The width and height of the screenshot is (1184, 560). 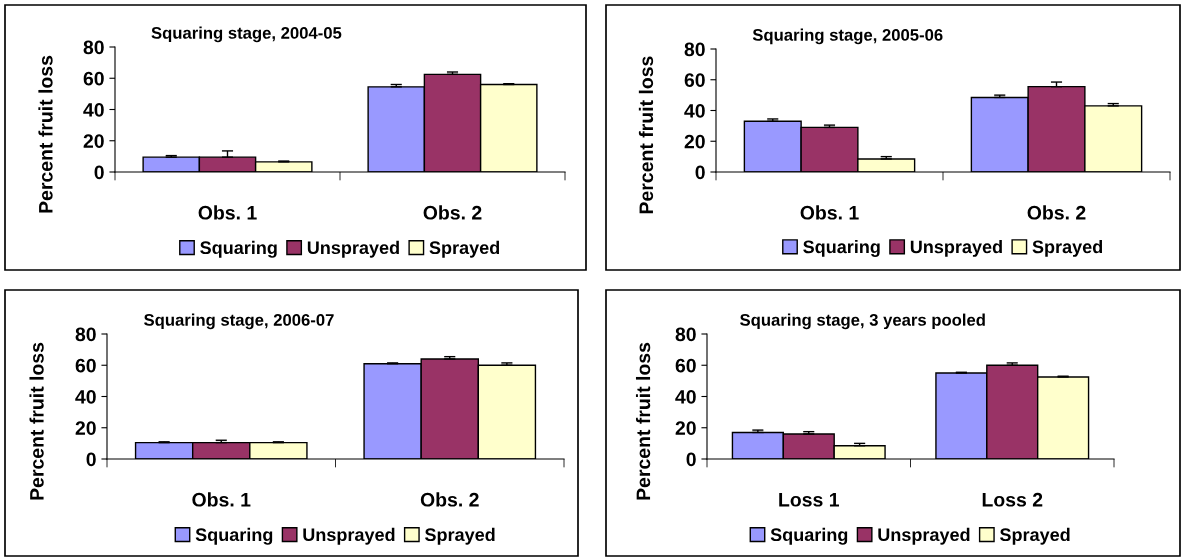 I want to click on x-tick-label: Loss 2, so click(x=1012, y=499).